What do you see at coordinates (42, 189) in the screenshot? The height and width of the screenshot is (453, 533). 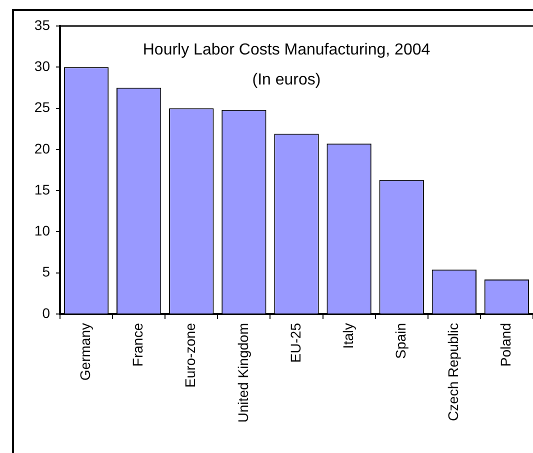 I see `y-tick-label: 15` at bounding box center [42, 189].